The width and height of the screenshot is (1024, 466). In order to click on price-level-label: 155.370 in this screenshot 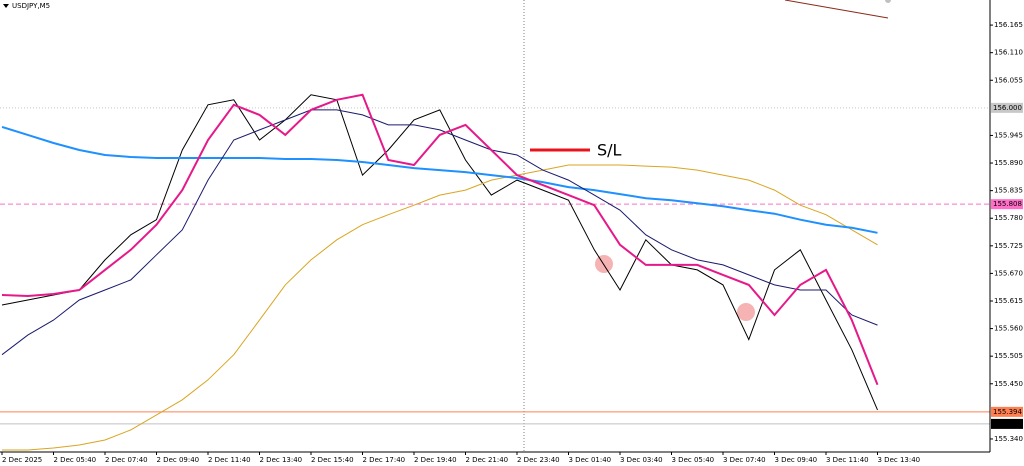, I will do `click(1007, 424)`.